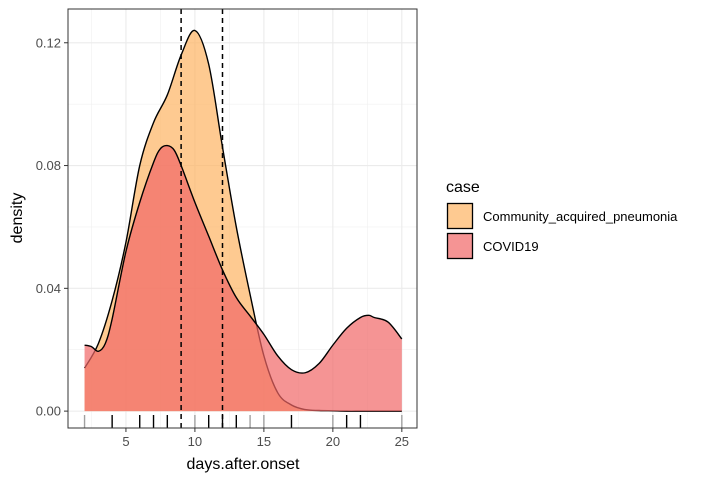  I want to click on x-tick-label: 15, so click(264, 441).